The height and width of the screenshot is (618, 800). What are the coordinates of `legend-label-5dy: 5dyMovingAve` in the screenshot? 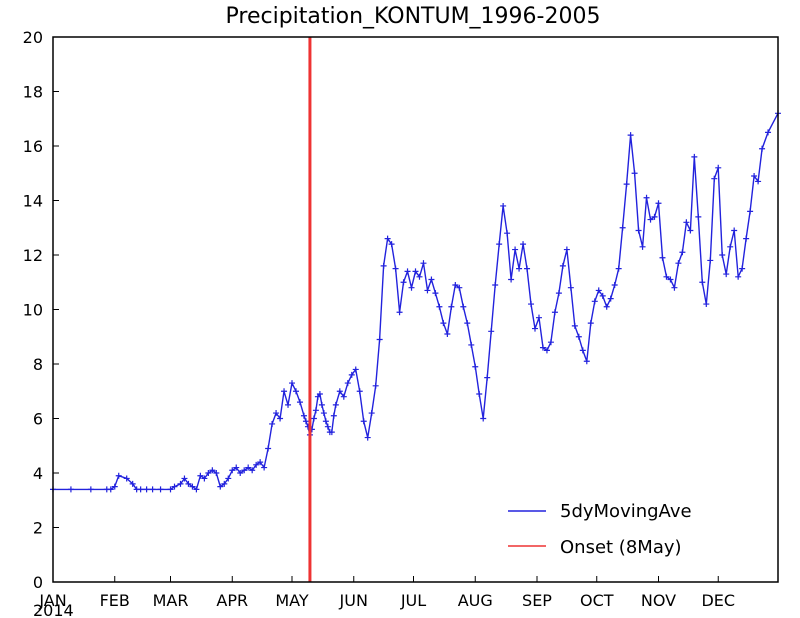 It's located at (626, 511).